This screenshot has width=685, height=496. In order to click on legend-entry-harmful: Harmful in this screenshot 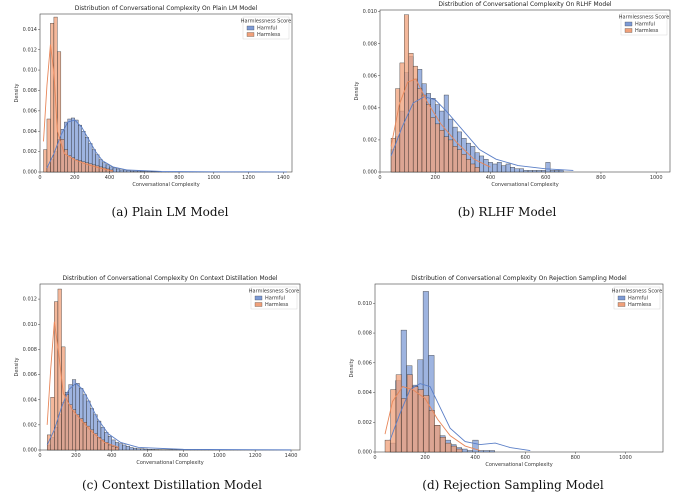, I will do `click(645, 25)`.